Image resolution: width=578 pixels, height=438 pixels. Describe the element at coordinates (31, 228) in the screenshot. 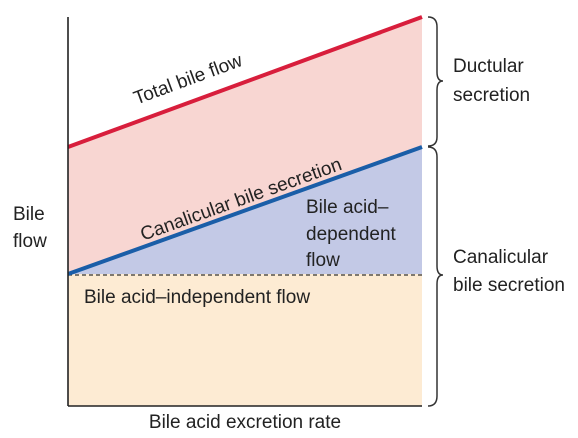

I see `y-axis-label: Bile flow` at that location.